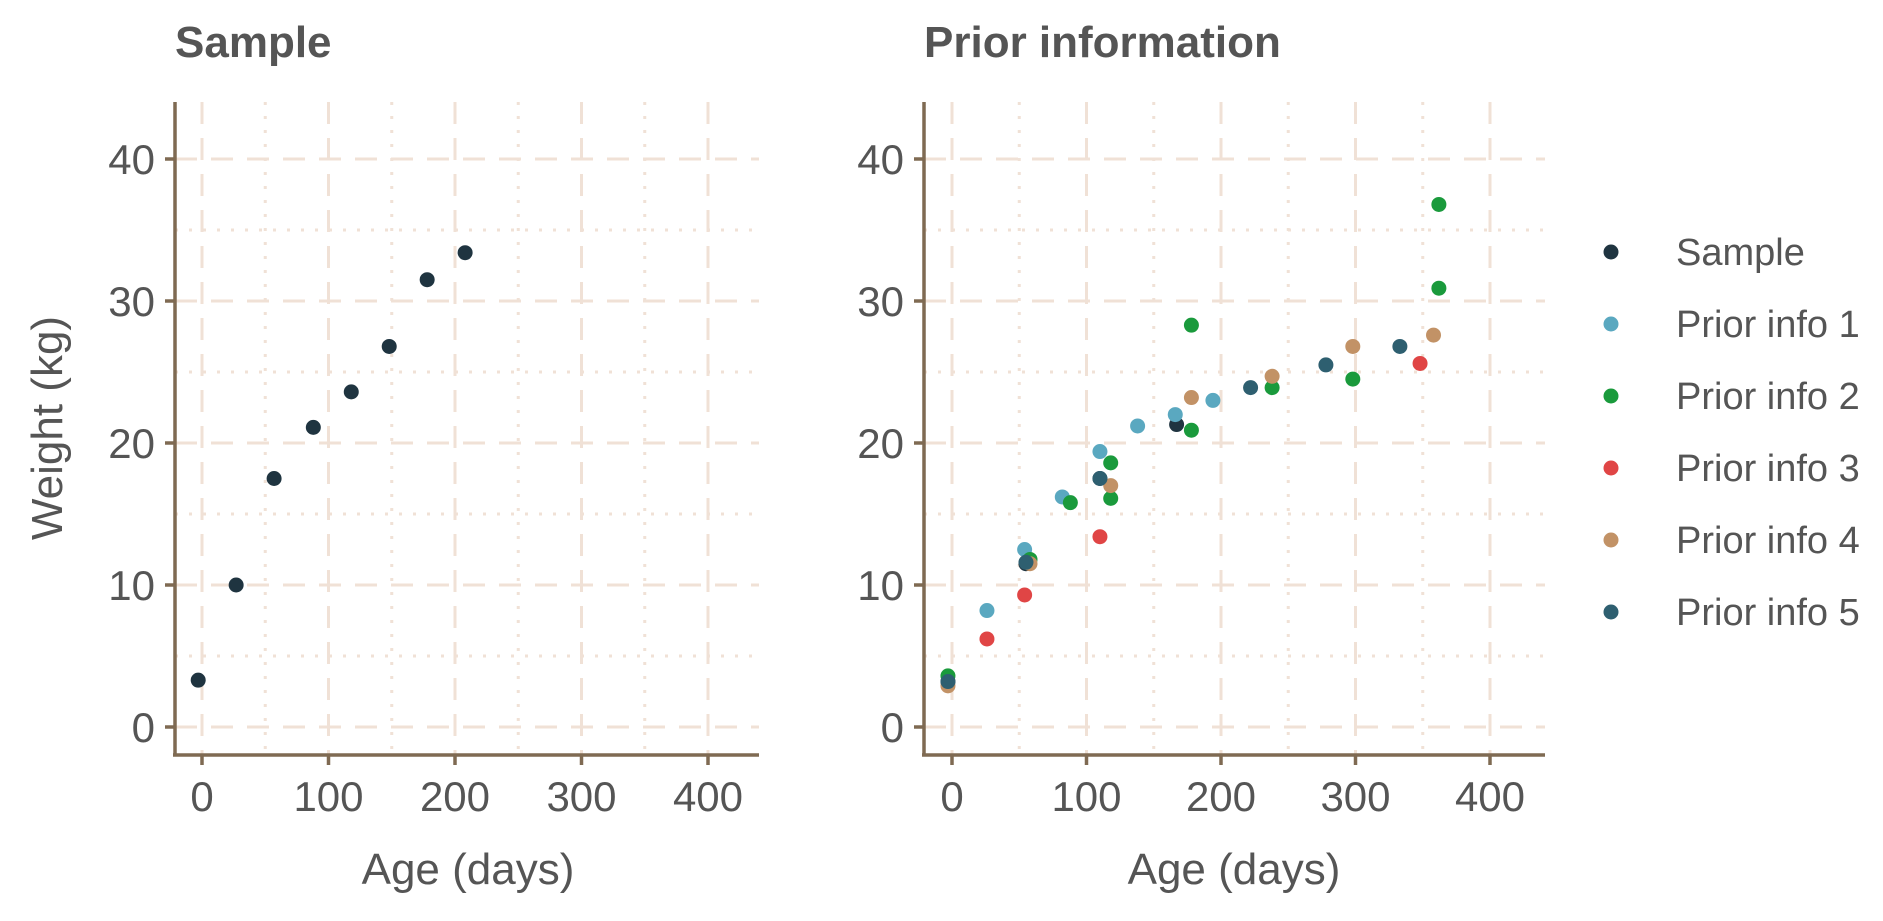  Describe the element at coordinates (1768, 541) in the screenshot. I see `legend-label-prior-info-4: Prior info 4` at that location.